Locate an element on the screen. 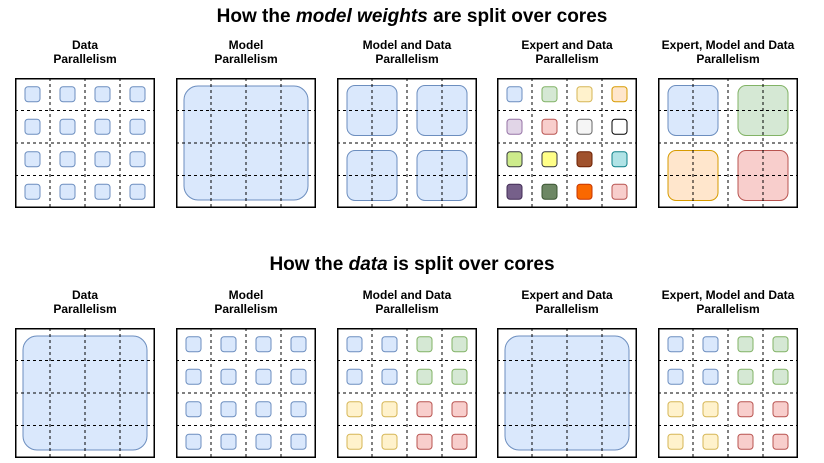 The height and width of the screenshot is (463, 824). data-panel-5: Expert, Model and Data Parallelism is located at coordinates (728, 374).